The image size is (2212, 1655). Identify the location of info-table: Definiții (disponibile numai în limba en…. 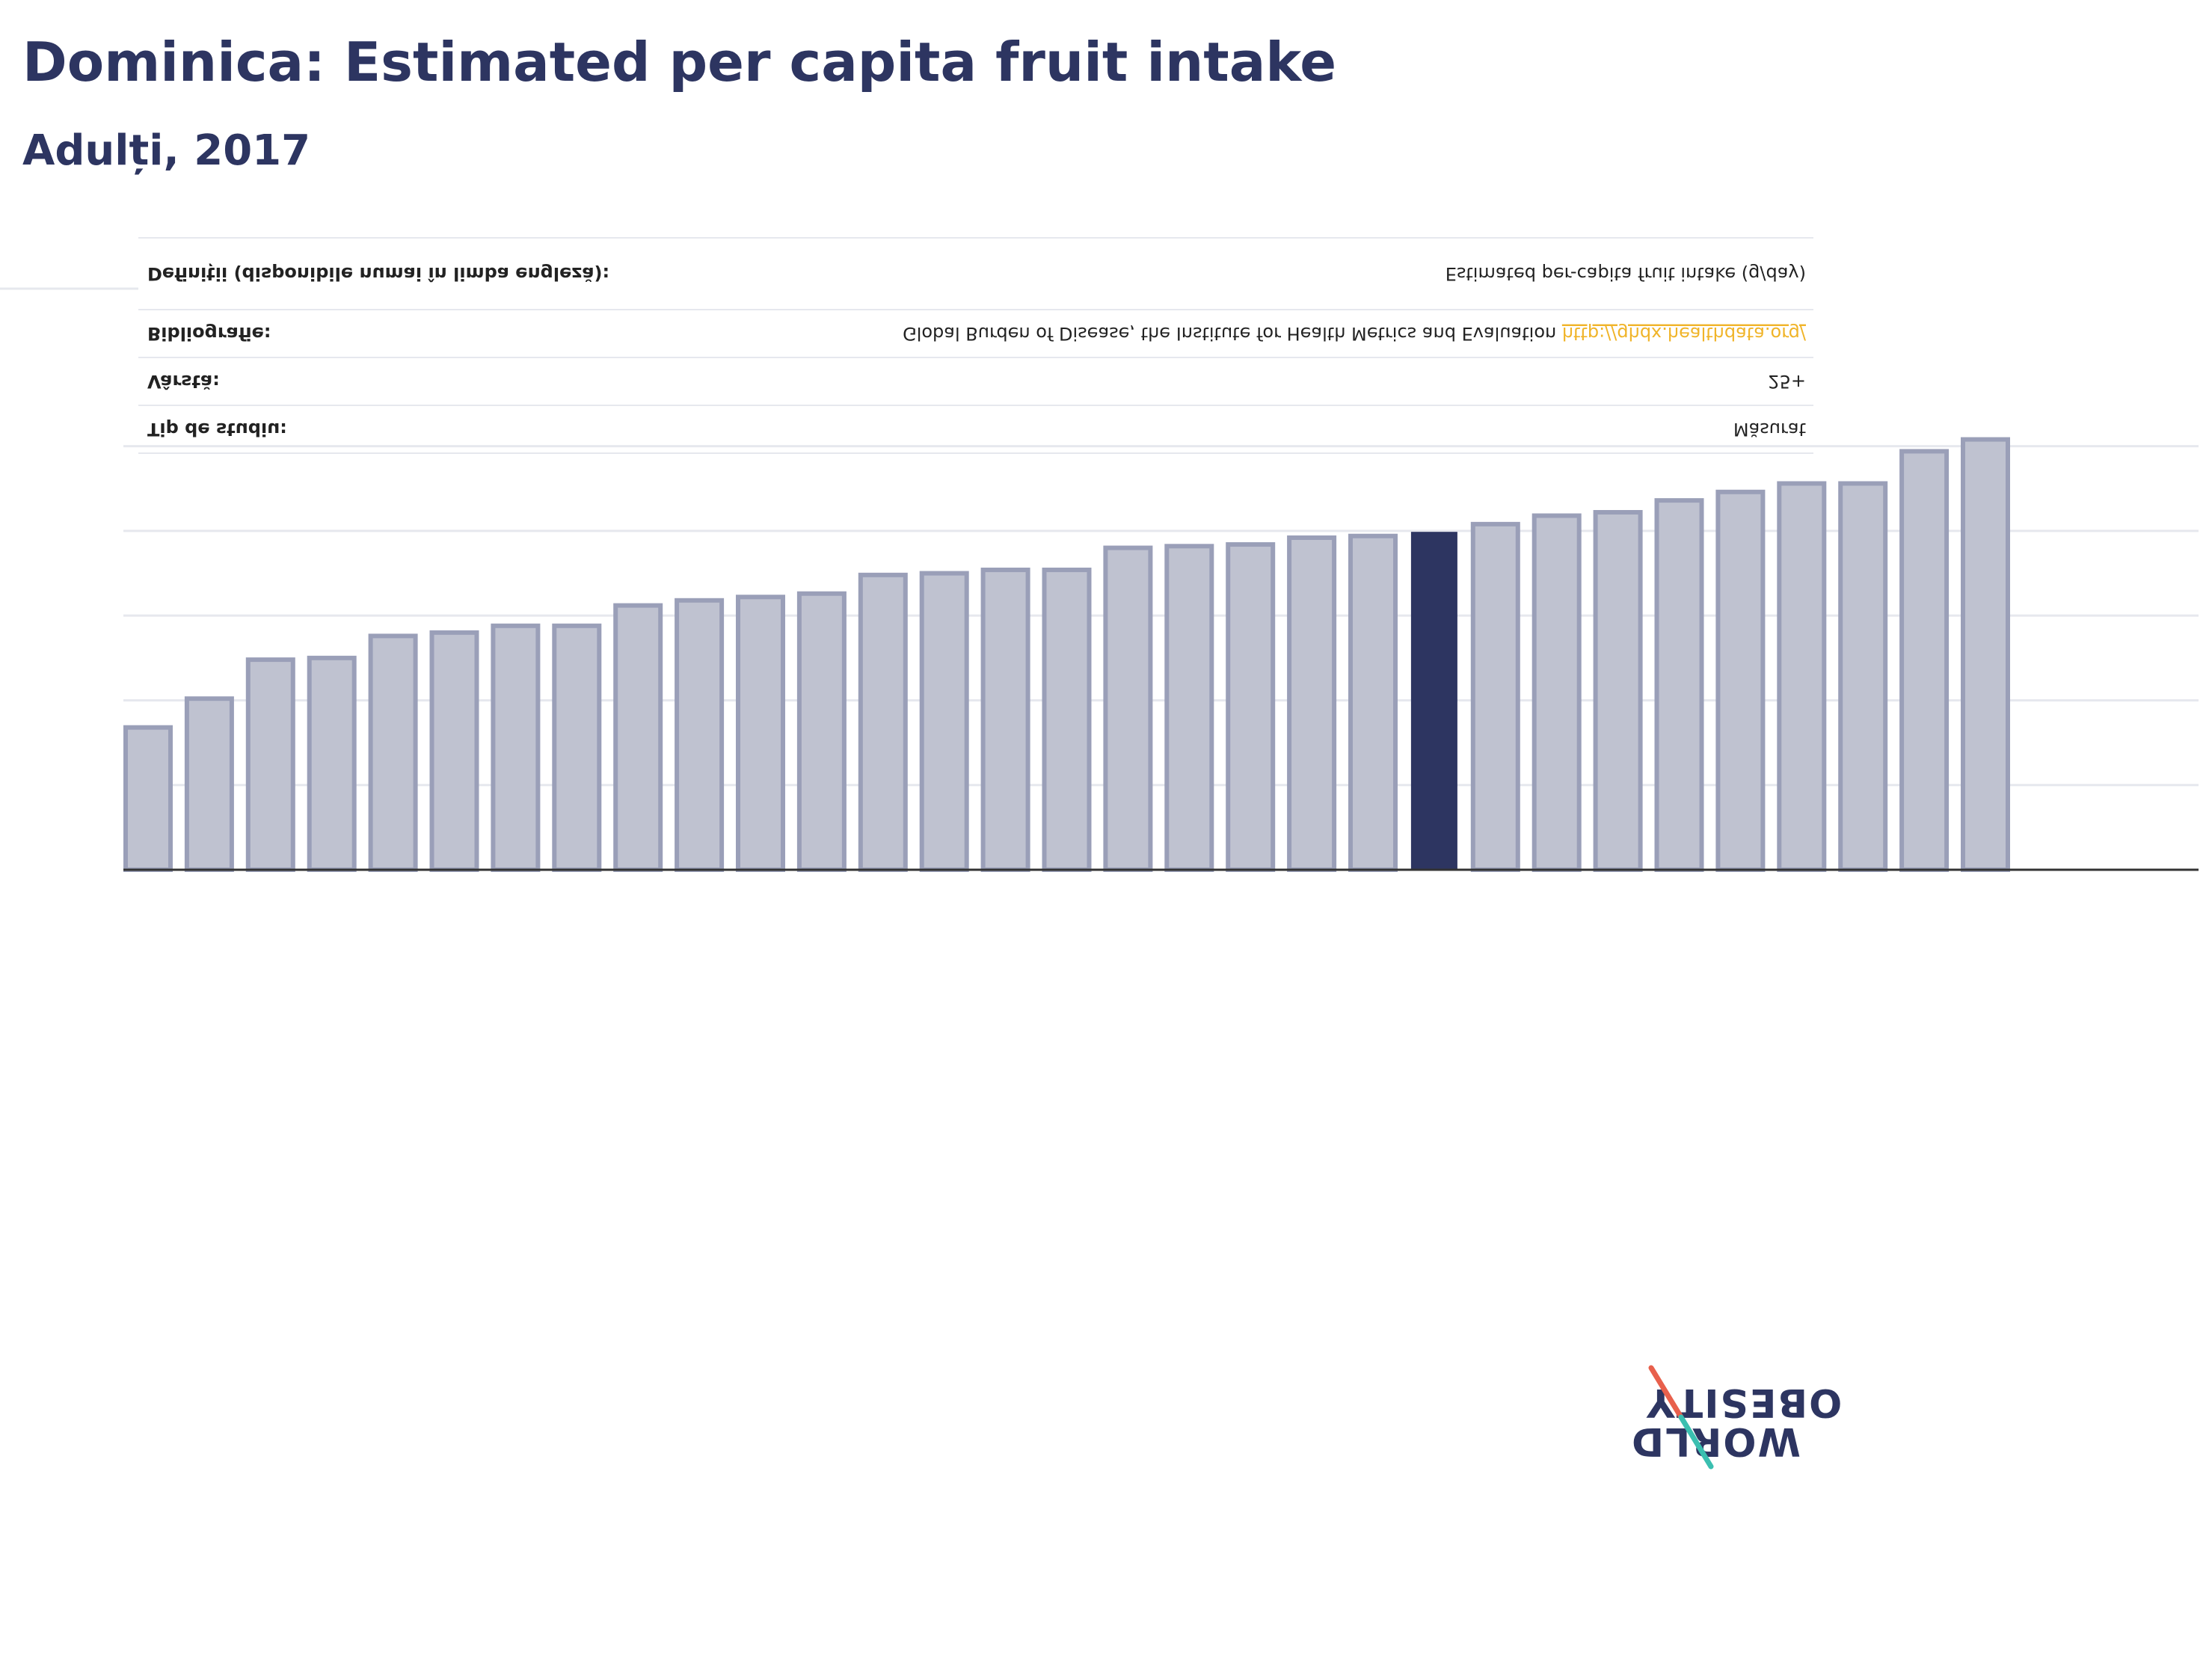
(906, 345).